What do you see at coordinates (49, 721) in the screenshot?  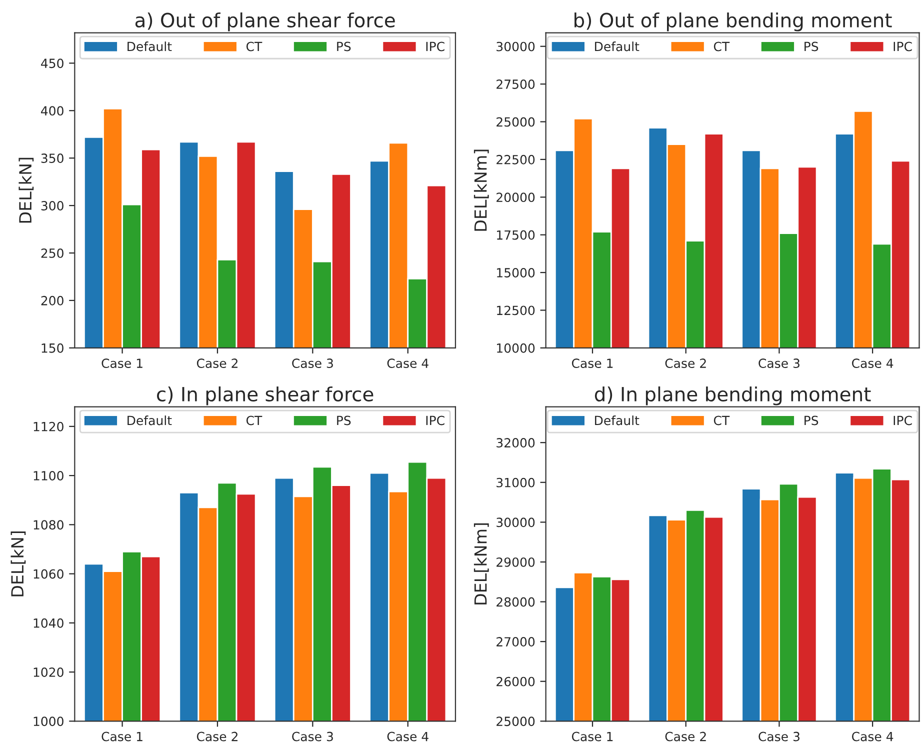 I see `y-tick-label: 1000` at bounding box center [49, 721].